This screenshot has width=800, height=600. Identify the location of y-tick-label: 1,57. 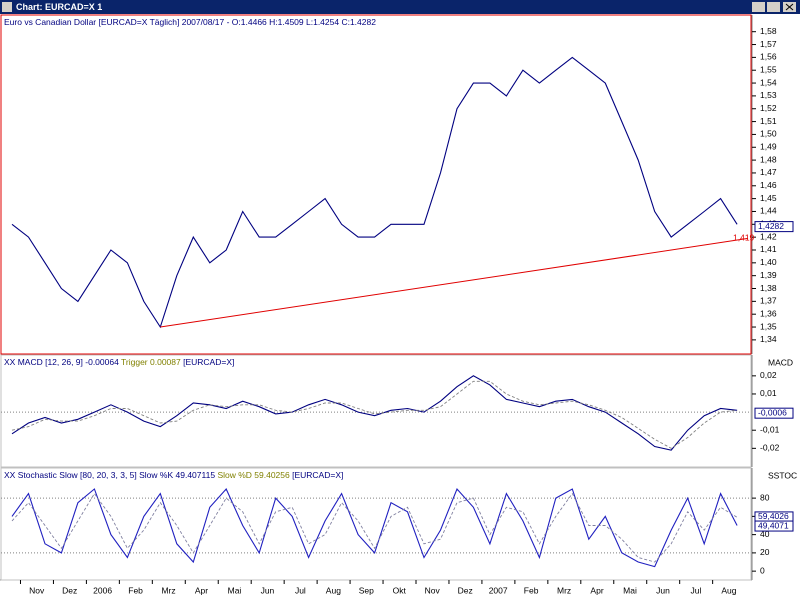
(768, 44).